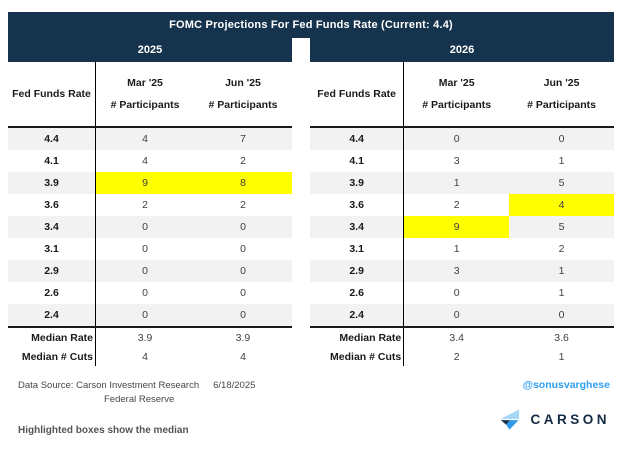  I want to click on table-row: 3.6 2 4, so click(462, 205).